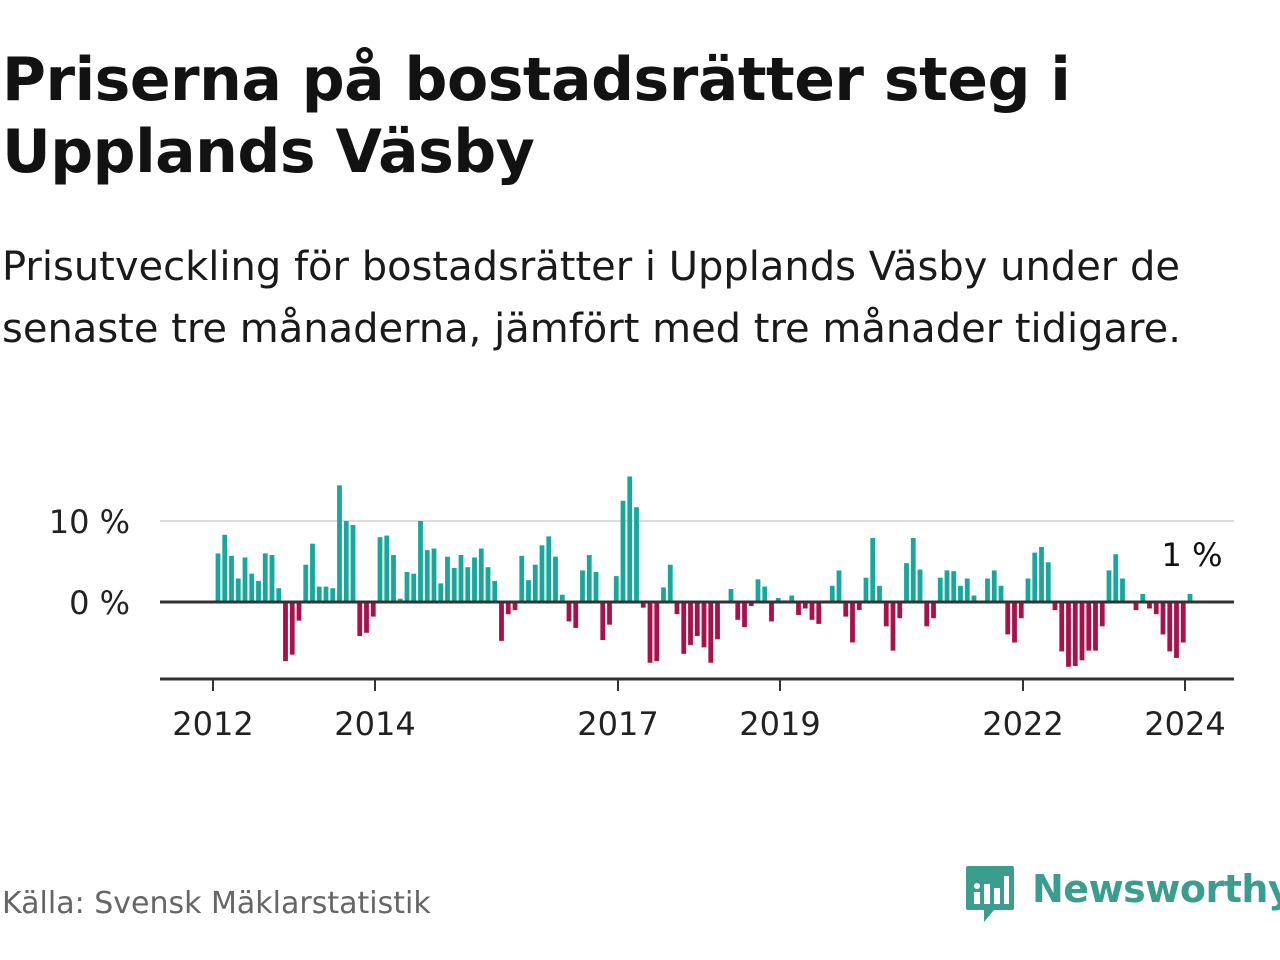 The height and width of the screenshot is (960, 1280). I want to click on source-note: Källa: Svensk Mäklarstatistik, so click(216, 903).